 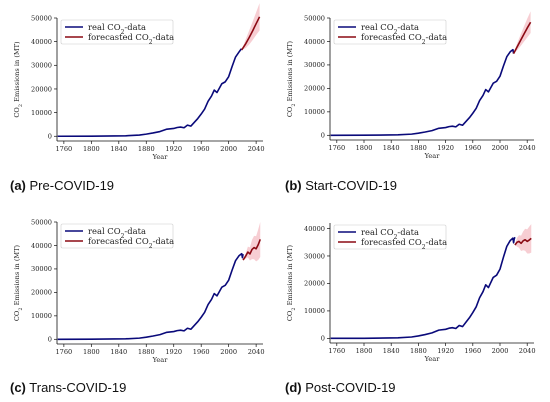 I want to click on caption-d: (d) Post-COVID-19, so click(x=340, y=387).